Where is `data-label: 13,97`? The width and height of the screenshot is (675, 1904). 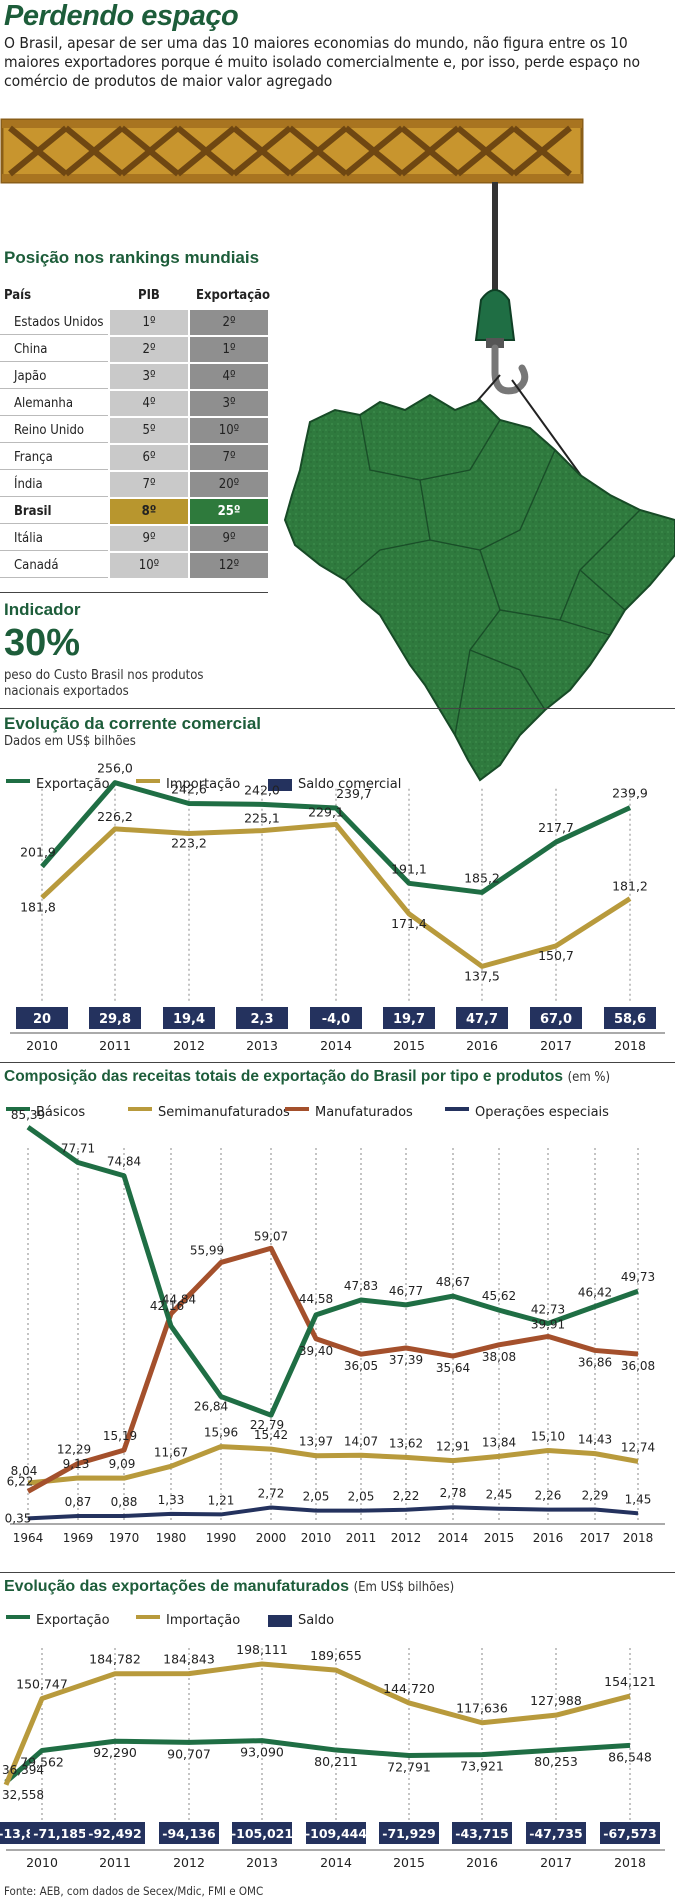
data-label: 13,97 is located at coordinates (316, 1442).